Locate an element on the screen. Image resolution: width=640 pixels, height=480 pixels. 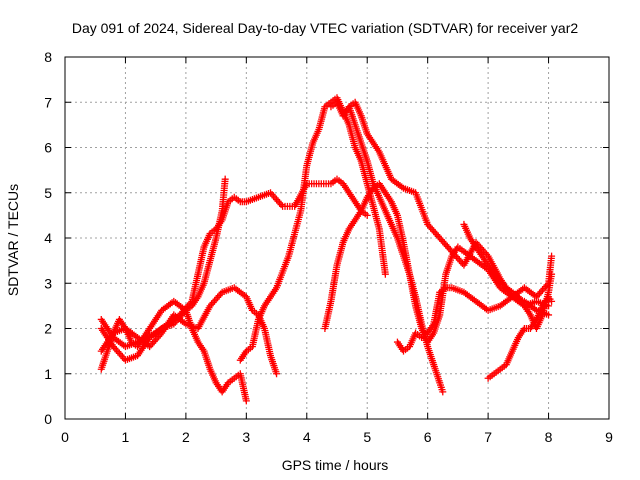
x-tick-label: 2 is located at coordinates (186, 437).